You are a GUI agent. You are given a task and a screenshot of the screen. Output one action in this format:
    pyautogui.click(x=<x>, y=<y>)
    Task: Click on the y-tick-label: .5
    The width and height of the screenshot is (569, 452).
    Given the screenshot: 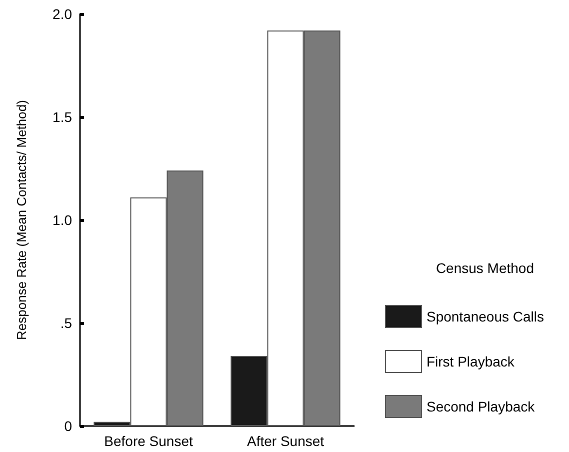 What is the action you would take?
    pyautogui.click(x=66, y=323)
    